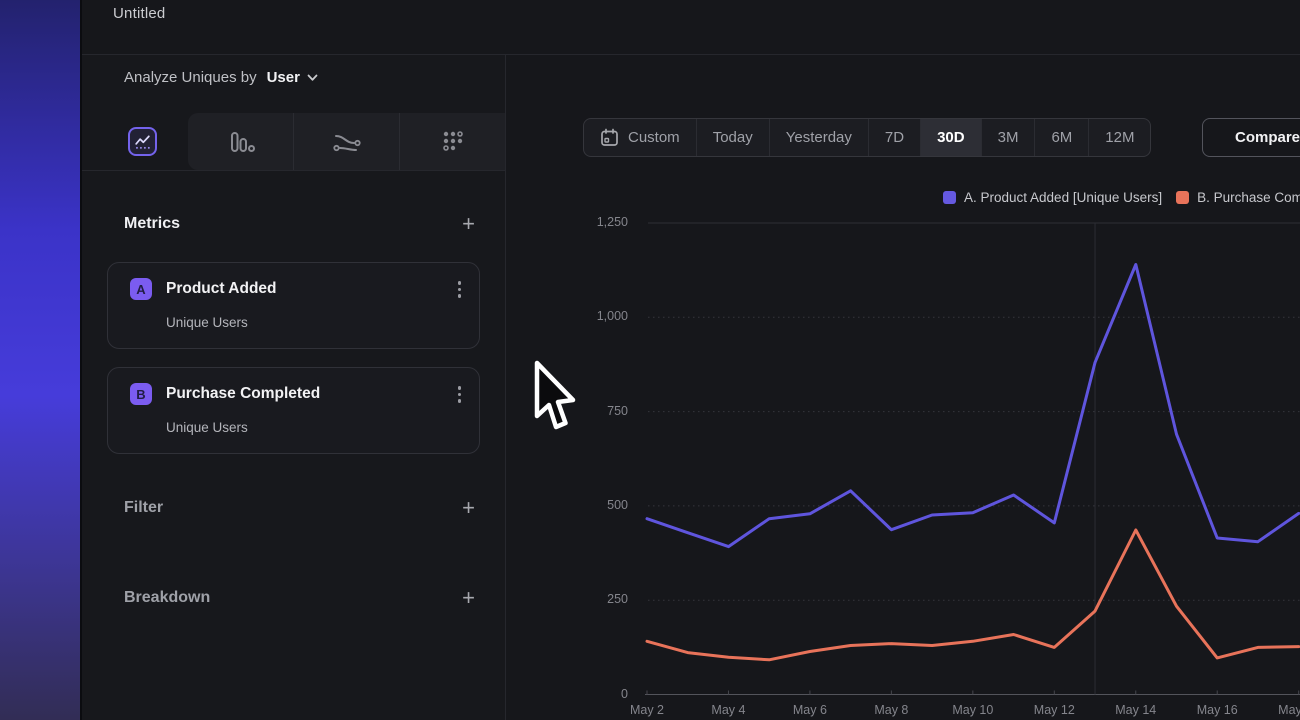  Describe the element at coordinates (1007, 137) in the screenshot. I see `range-button-3m: 3M` at that location.